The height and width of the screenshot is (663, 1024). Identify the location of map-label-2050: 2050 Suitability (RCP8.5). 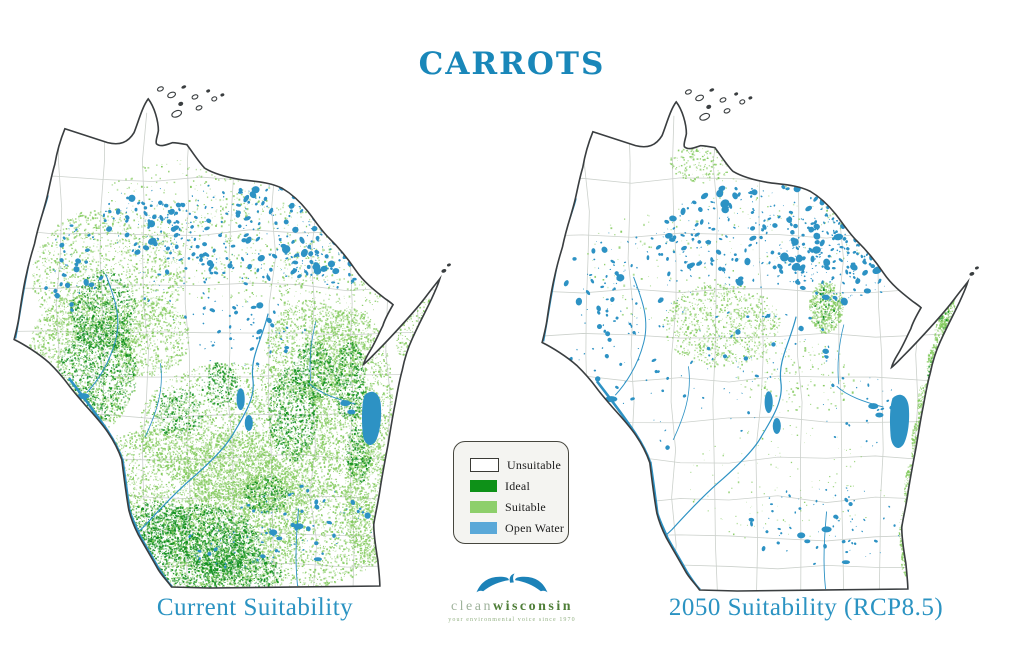
(806, 607).